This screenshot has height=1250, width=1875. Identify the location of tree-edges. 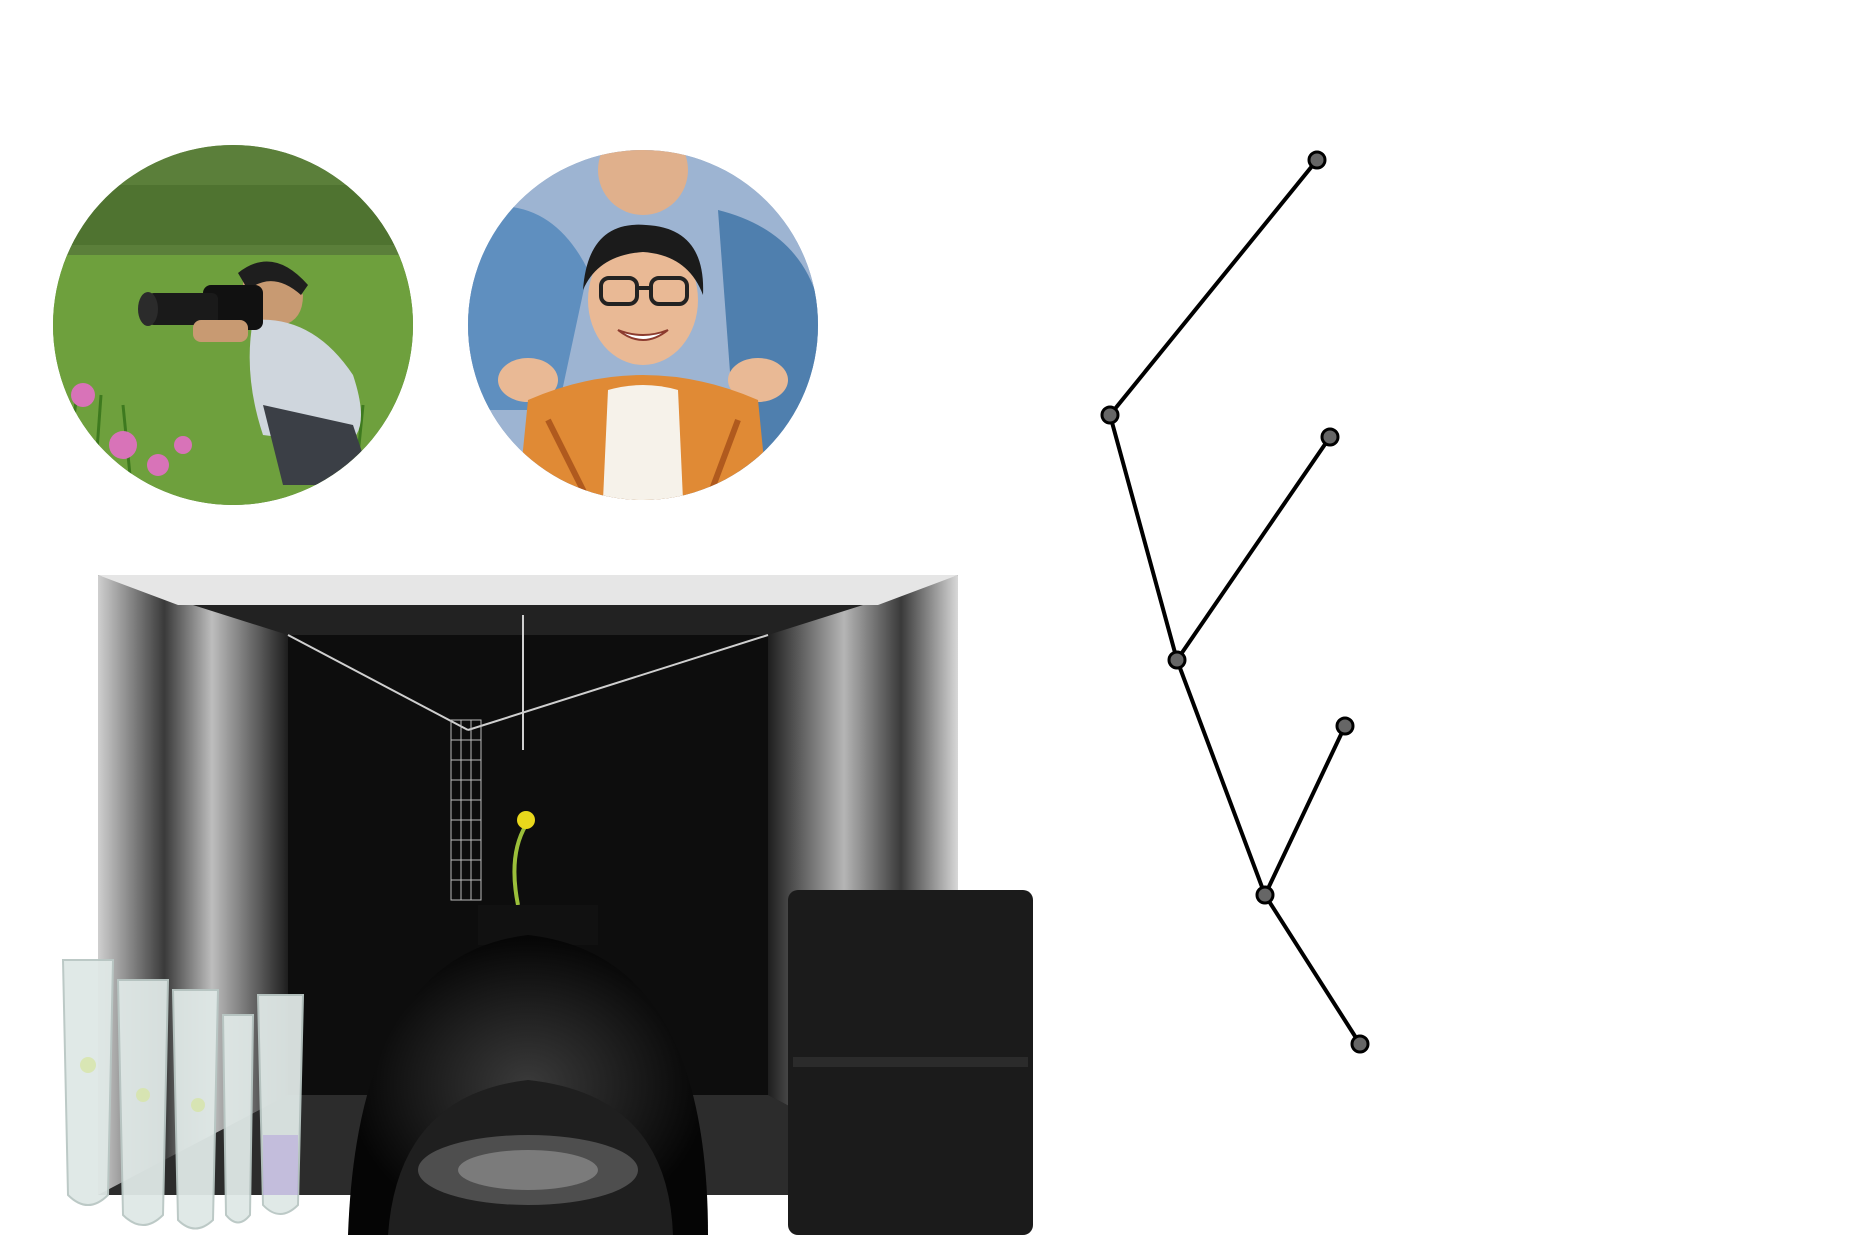
(1235, 602).